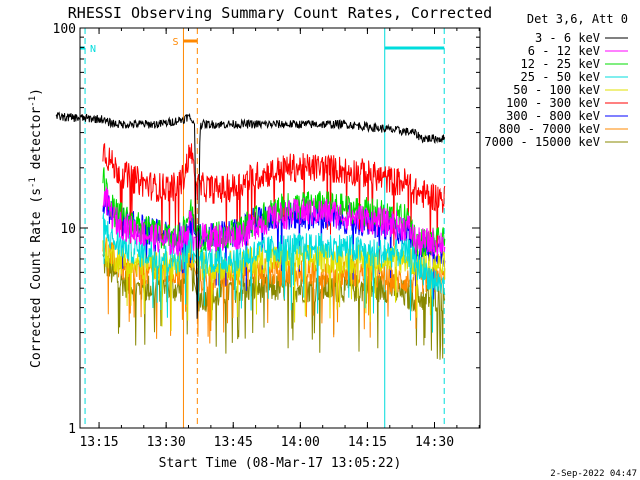 This screenshot has width=640, height=480. I want to click on legend-label: 300 - 800 keV, so click(553, 116).